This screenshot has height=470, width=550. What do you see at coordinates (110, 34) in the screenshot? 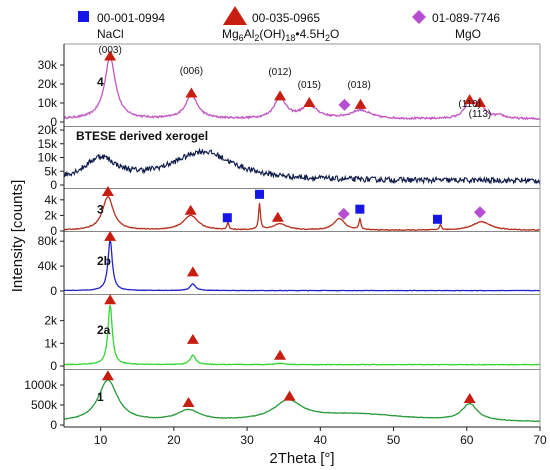
I see `legend-nacl-phase: NaCl` at bounding box center [110, 34].